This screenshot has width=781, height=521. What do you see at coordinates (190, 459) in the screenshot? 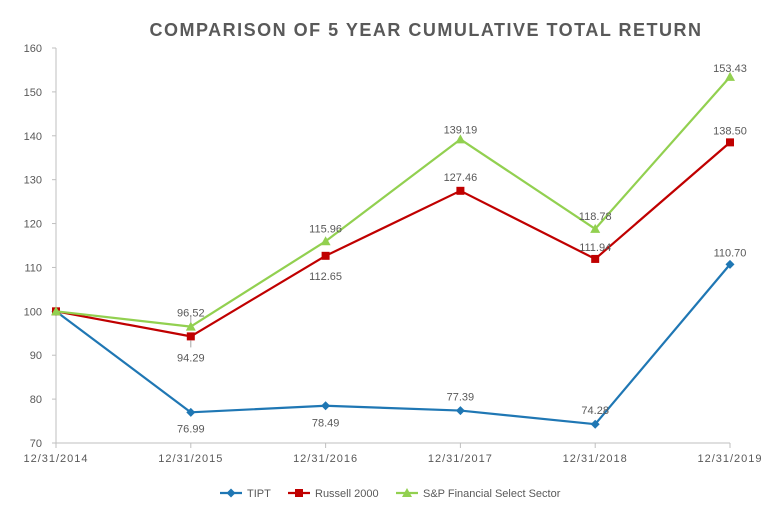
I see `x-tick-label: 12/31/2015` at bounding box center [190, 459].